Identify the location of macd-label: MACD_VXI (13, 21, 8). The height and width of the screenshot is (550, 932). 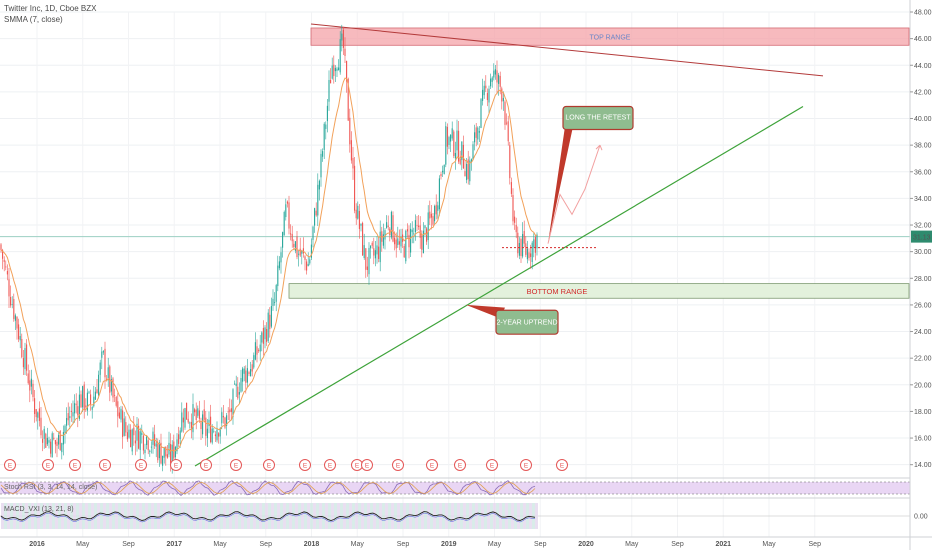
(39, 509).